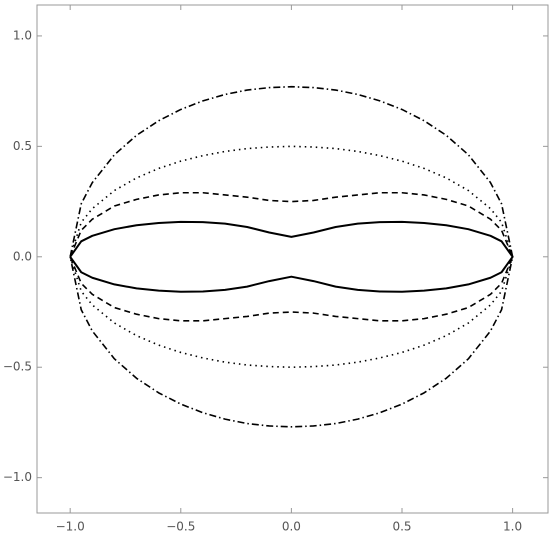 The height and width of the screenshot is (535, 550). I want to click on y-tick-label: 1.0, so click(22, 35).